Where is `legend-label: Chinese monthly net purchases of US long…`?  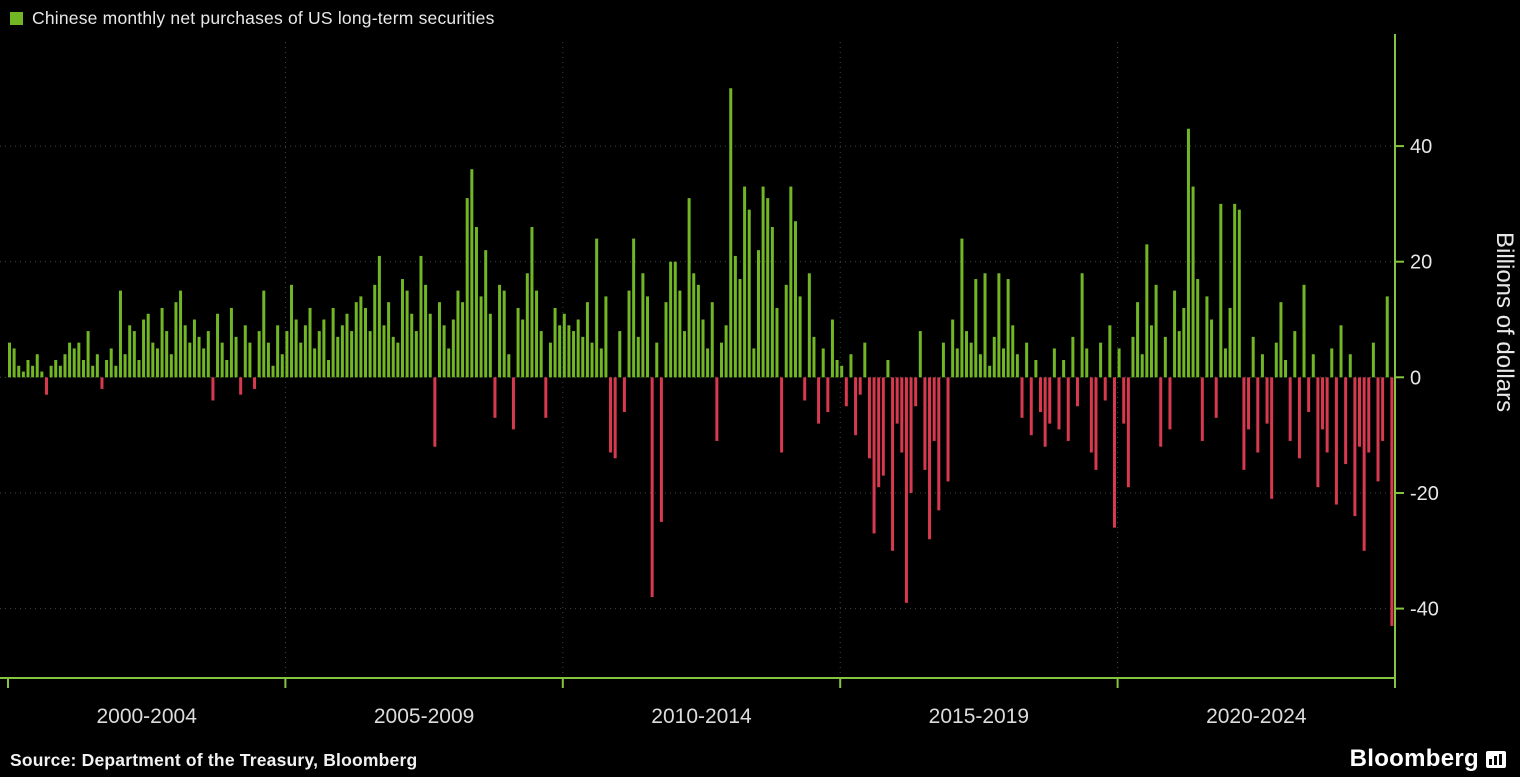
legend-label: Chinese monthly net purchases of US long… is located at coordinates (263, 18).